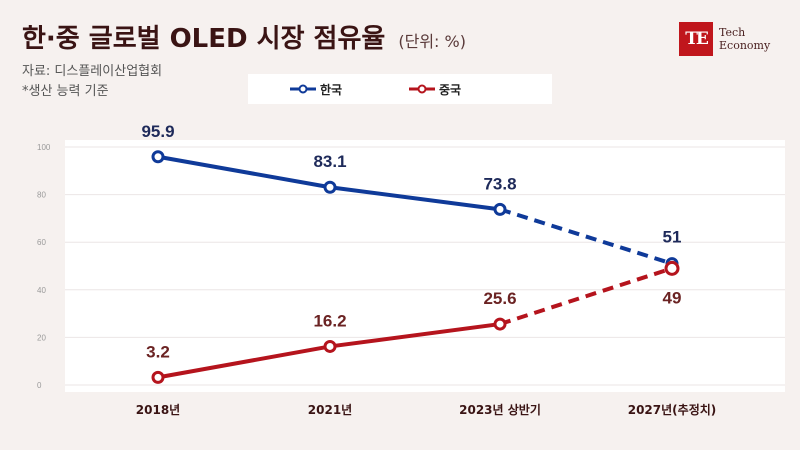 The height and width of the screenshot is (450, 800). What do you see at coordinates (44, 147) in the screenshot?
I see `y-tick-label-100: 100` at bounding box center [44, 147].